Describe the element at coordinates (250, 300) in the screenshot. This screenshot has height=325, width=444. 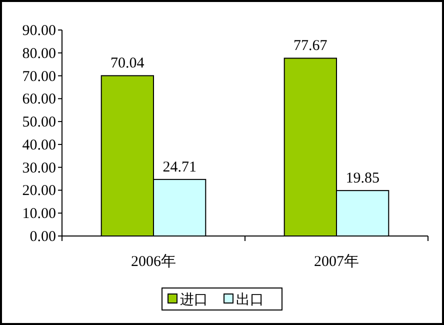
I see `legend-label: 出口` at that location.